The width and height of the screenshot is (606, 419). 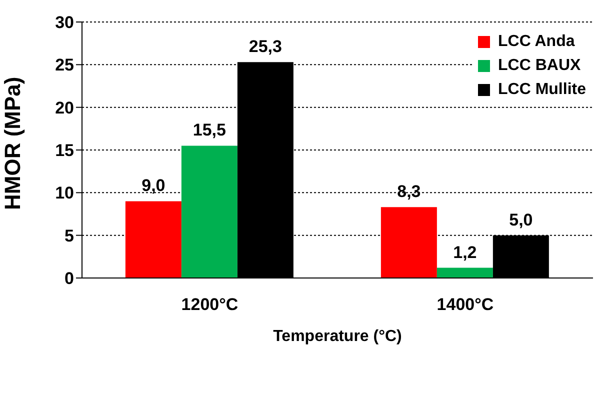 I want to click on x-axis-title: Temperature (°C), so click(x=337, y=336).